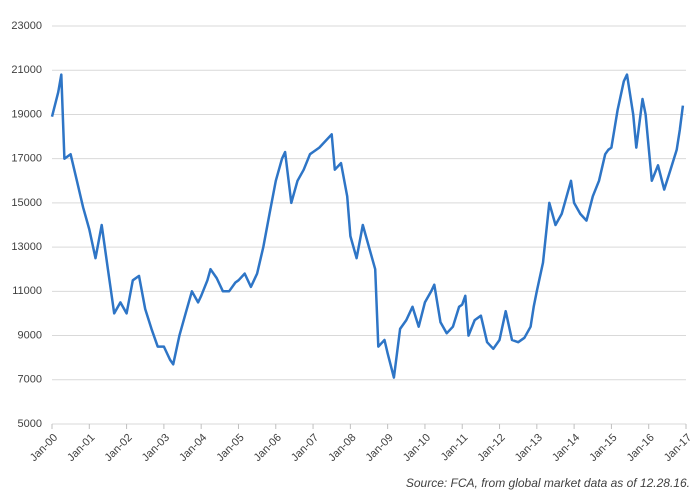 This screenshot has height=499, width=700. Describe the element at coordinates (26, 247) in the screenshot. I see `y-tick-label: 13000` at that location.